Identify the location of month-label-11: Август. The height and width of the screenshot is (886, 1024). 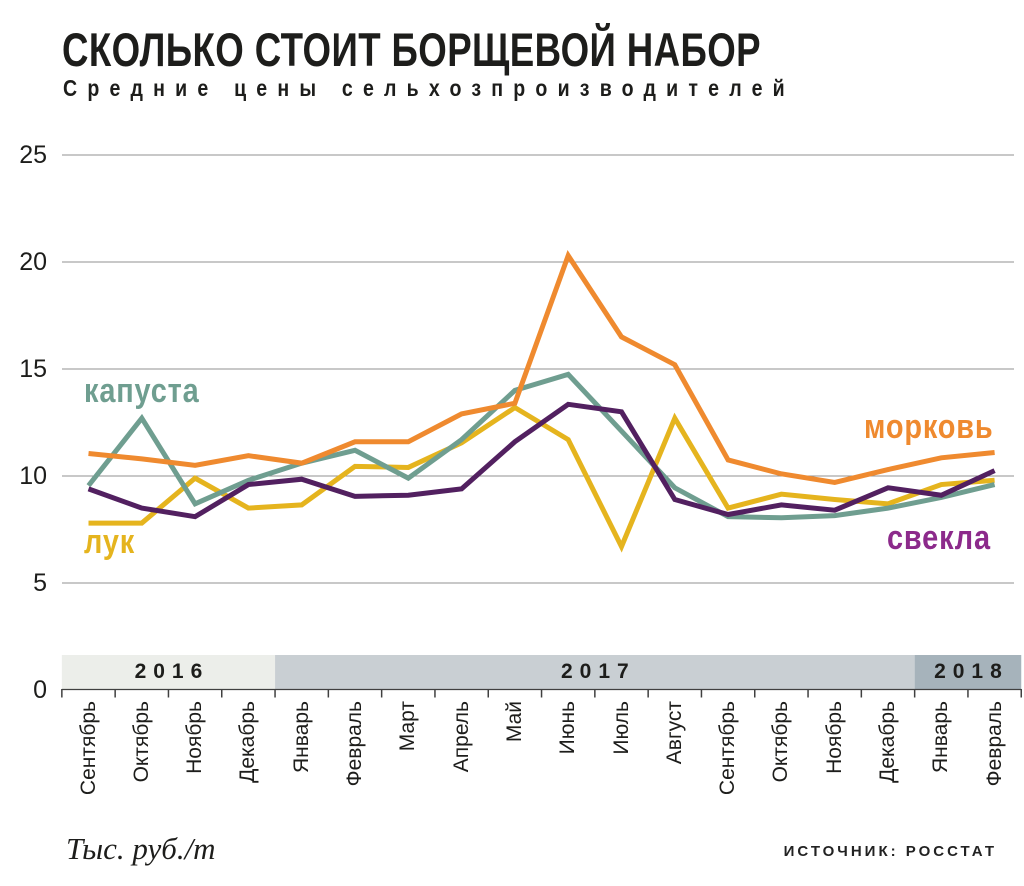
(674, 733).